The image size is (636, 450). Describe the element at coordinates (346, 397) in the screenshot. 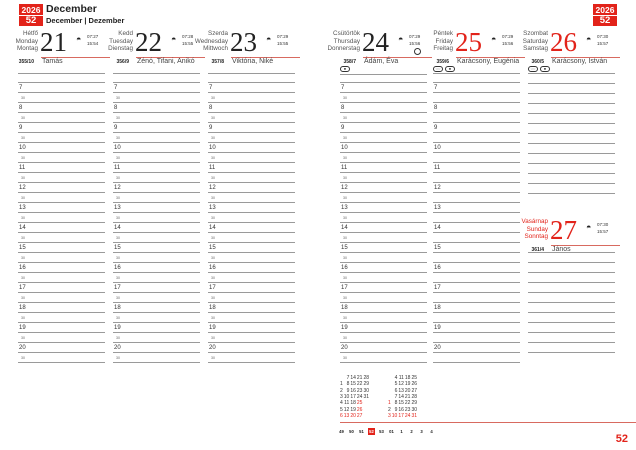

I see `mini-day: 10` at that location.